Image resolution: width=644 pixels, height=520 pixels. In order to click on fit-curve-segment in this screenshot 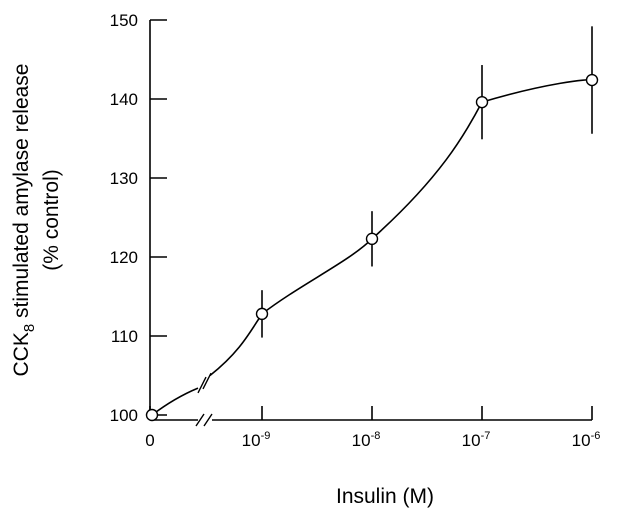, I will do `click(175, 401)`.